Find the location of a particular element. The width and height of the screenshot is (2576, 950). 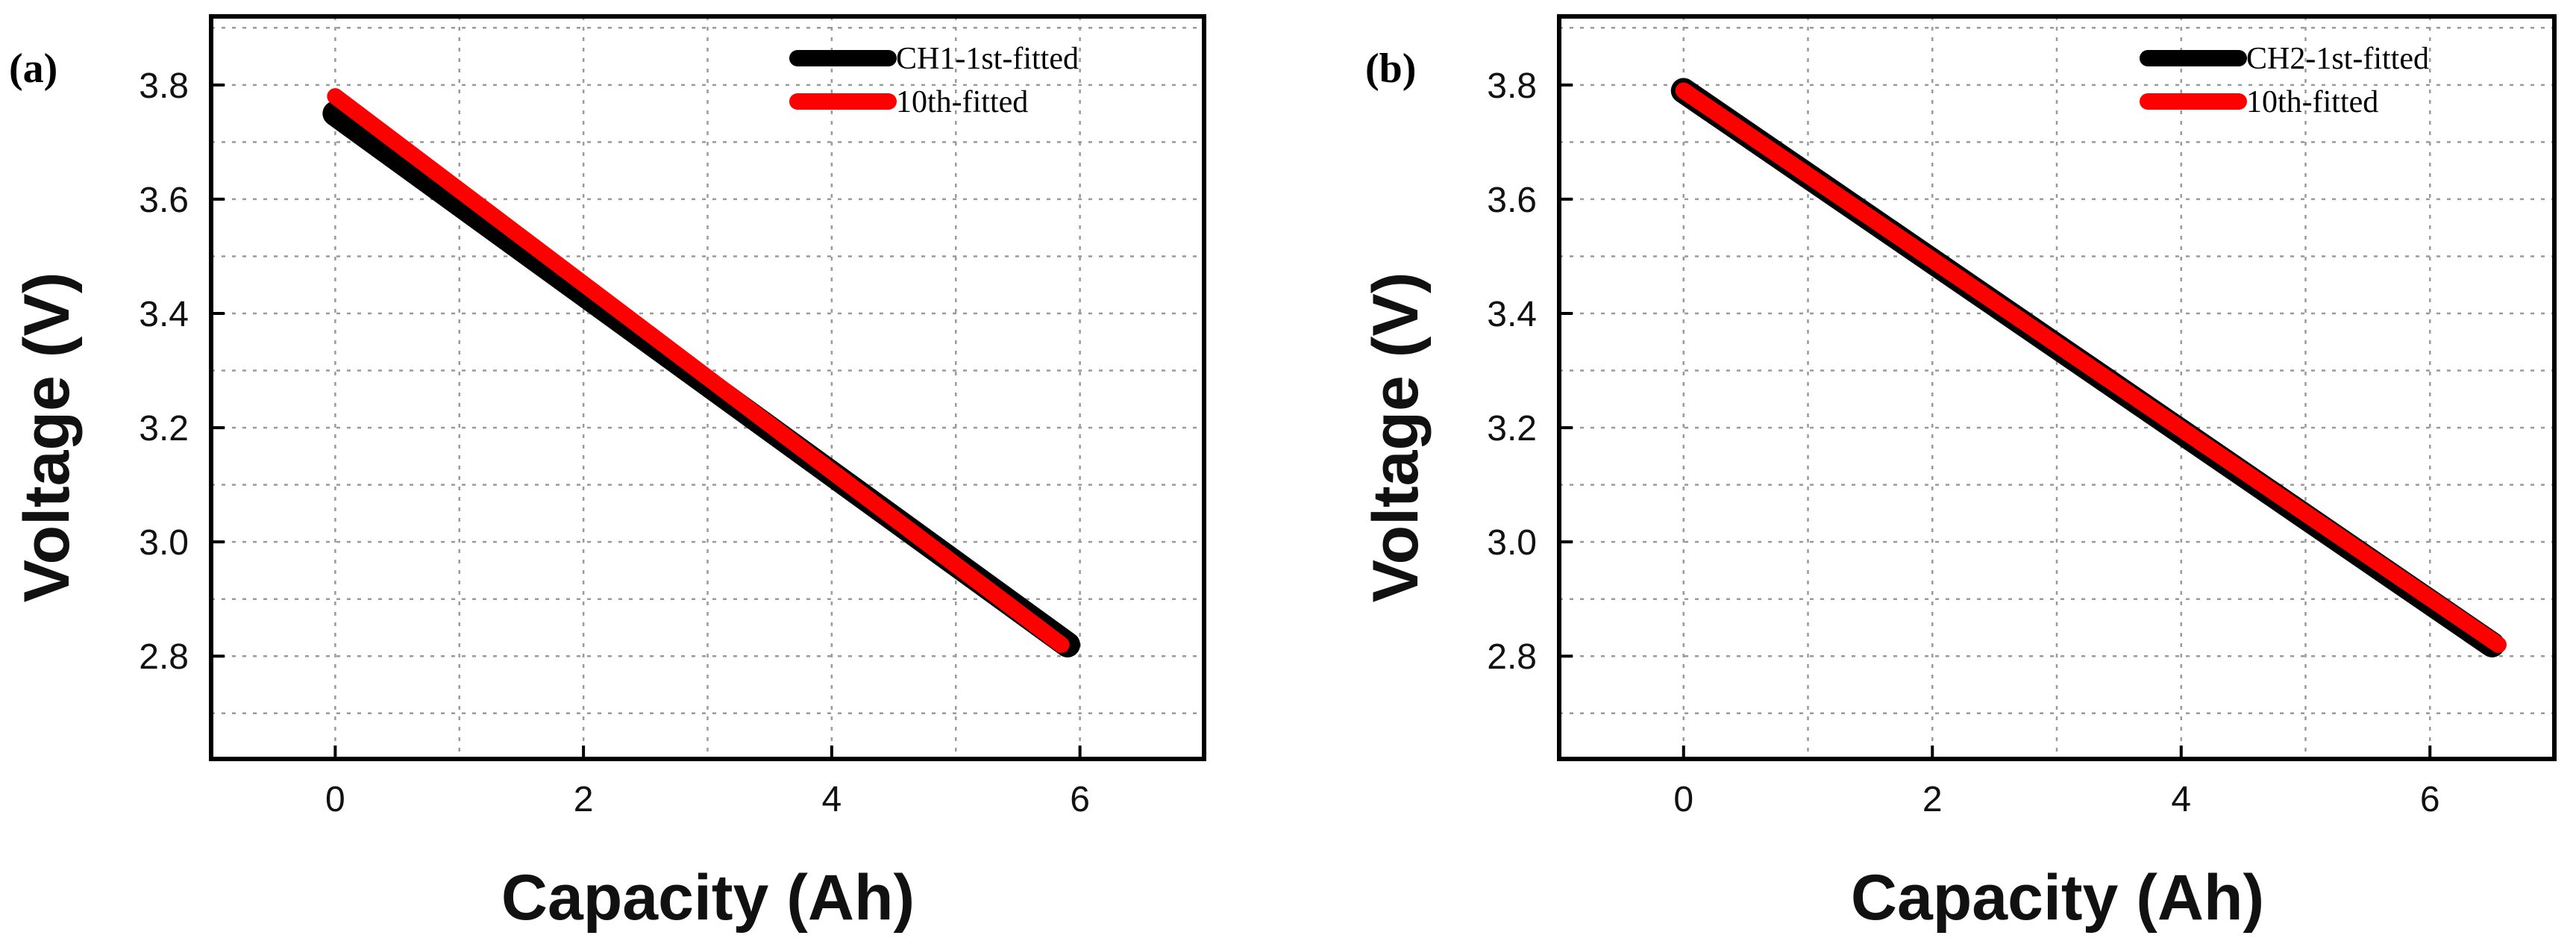

x-axis-title-b: Capacity (Ah) is located at coordinates (2057, 898).